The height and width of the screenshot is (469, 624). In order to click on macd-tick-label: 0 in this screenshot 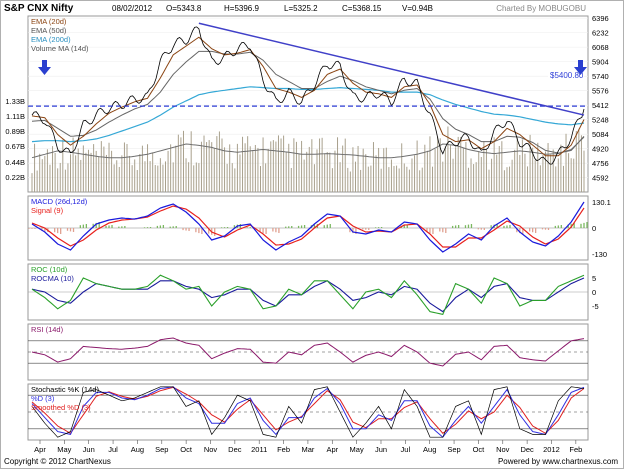, I will do `click(594, 228)`.